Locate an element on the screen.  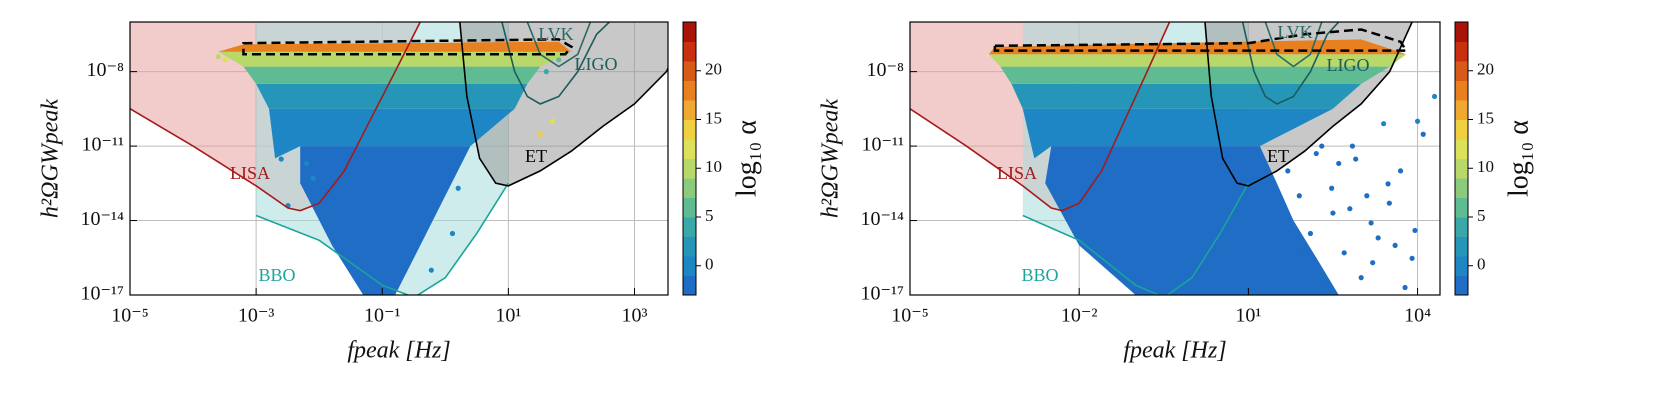
curve-label: LIGO is located at coordinates (596, 64).